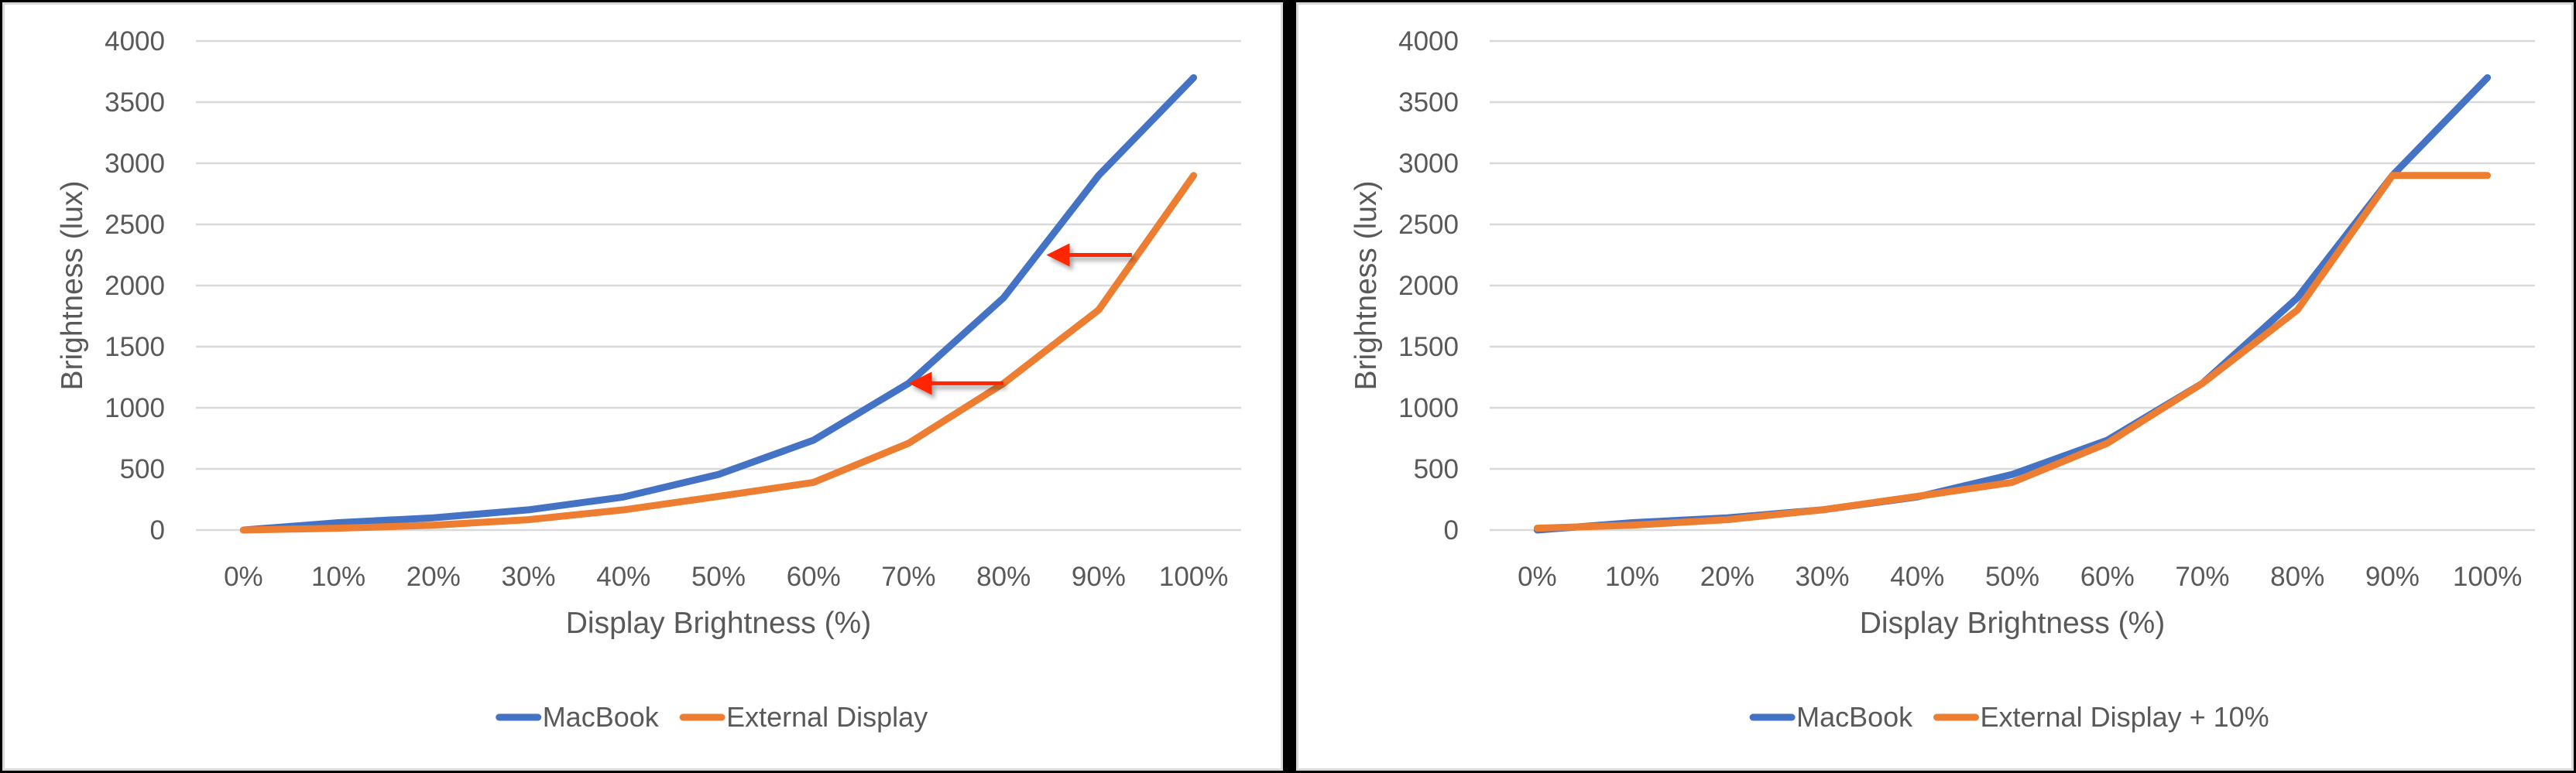  I want to click on annotations, so click(1020, 319).